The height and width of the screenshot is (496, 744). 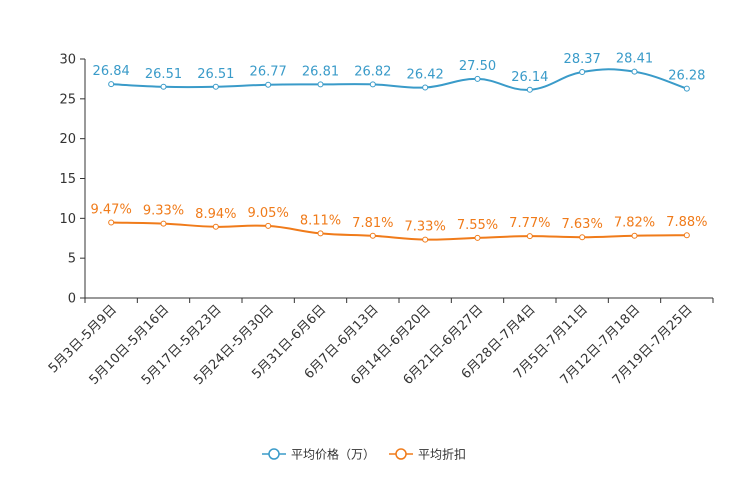 What do you see at coordinates (67, 60) in the screenshot?
I see `y-tick-label: 30` at bounding box center [67, 60].